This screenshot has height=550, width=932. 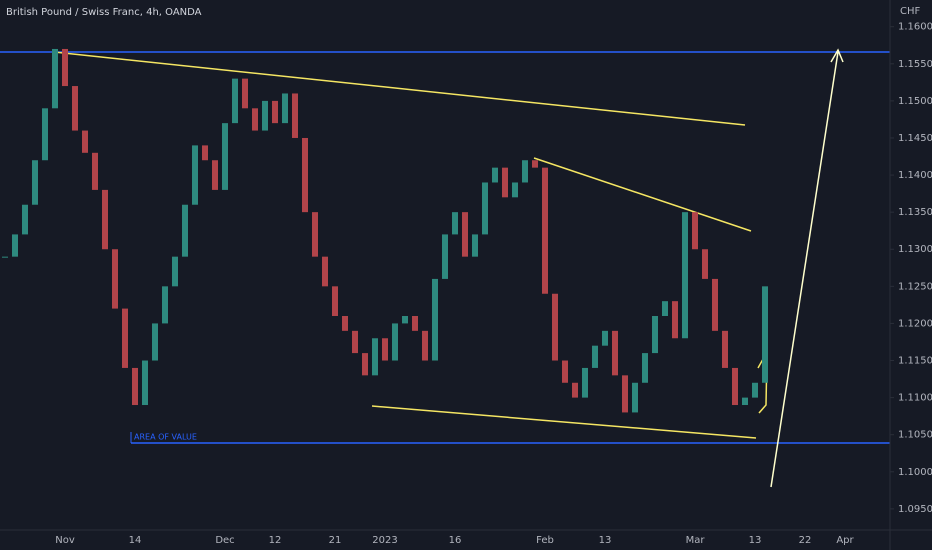 What do you see at coordinates (915, 175) in the screenshot?
I see `y-tick-label: 1.14000` at bounding box center [915, 175].